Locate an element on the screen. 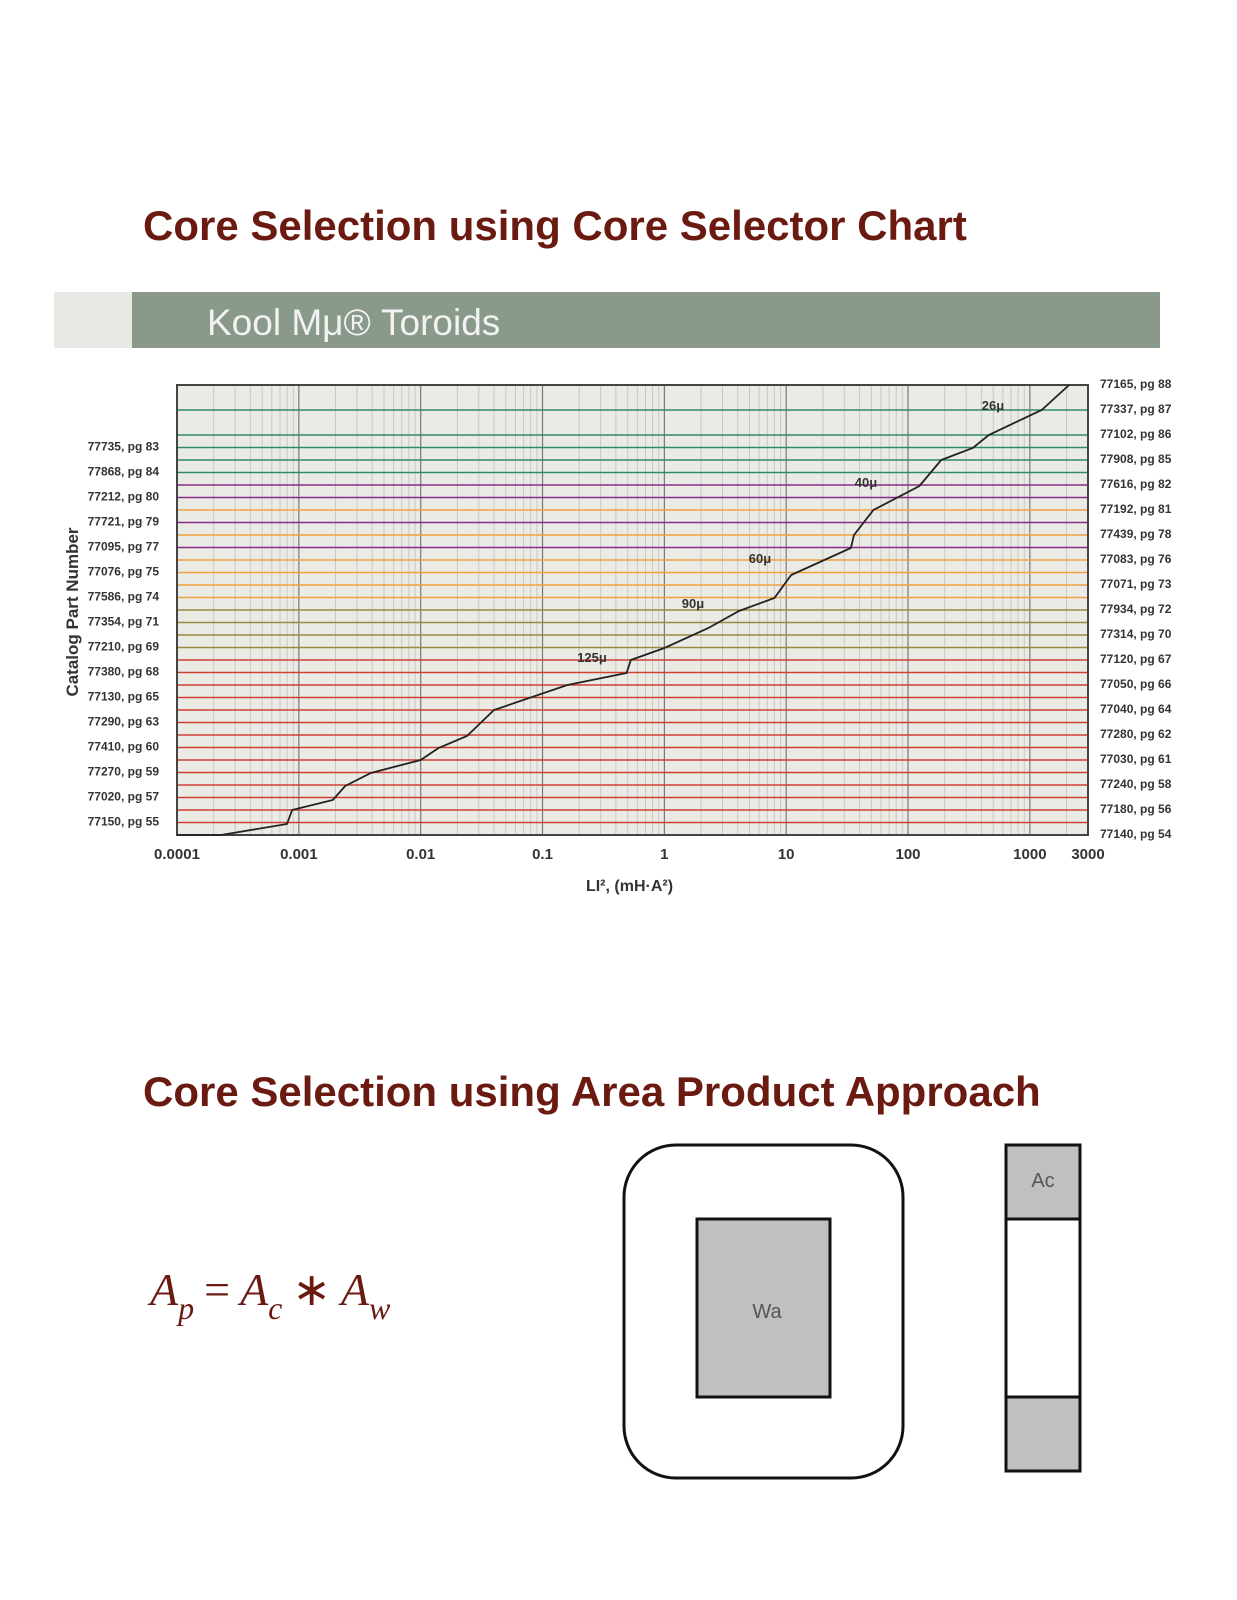 This screenshot has height=1600, width=1237. right-row-label: 77050, pg 66 is located at coordinates (1136, 684).